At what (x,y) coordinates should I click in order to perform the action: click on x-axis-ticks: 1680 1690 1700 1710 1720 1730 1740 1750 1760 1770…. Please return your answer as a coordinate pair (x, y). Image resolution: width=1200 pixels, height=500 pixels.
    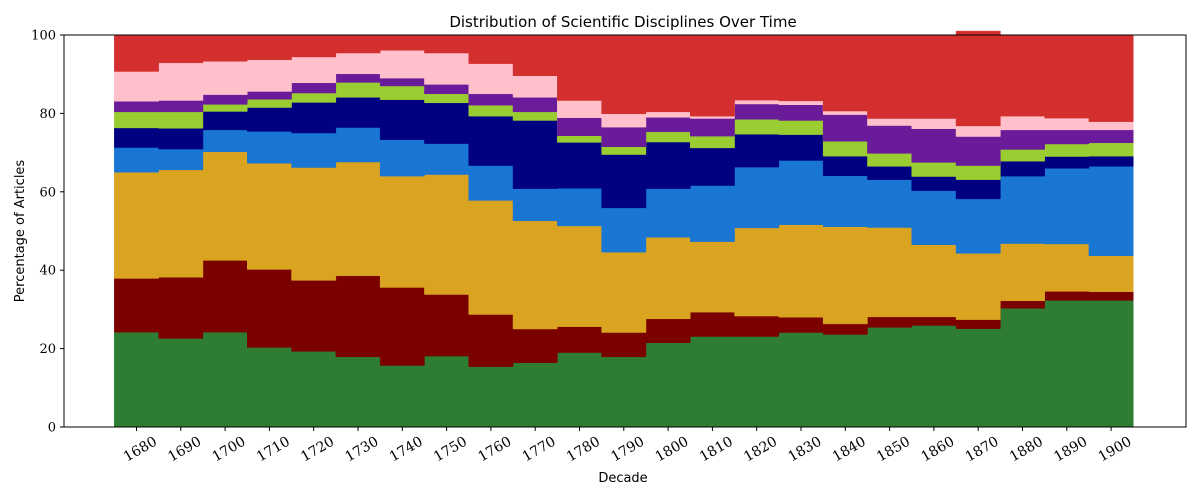
    Looking at the image, I should click on (628, 446).